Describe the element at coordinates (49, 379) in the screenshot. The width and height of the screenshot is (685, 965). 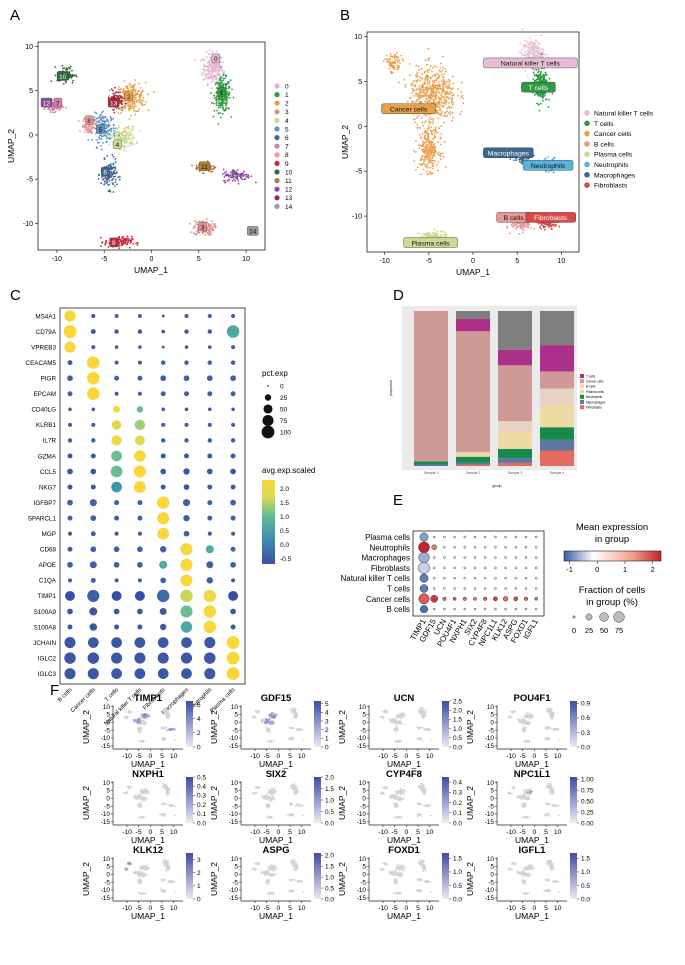
I see `gene-label: PIGR` at that location.